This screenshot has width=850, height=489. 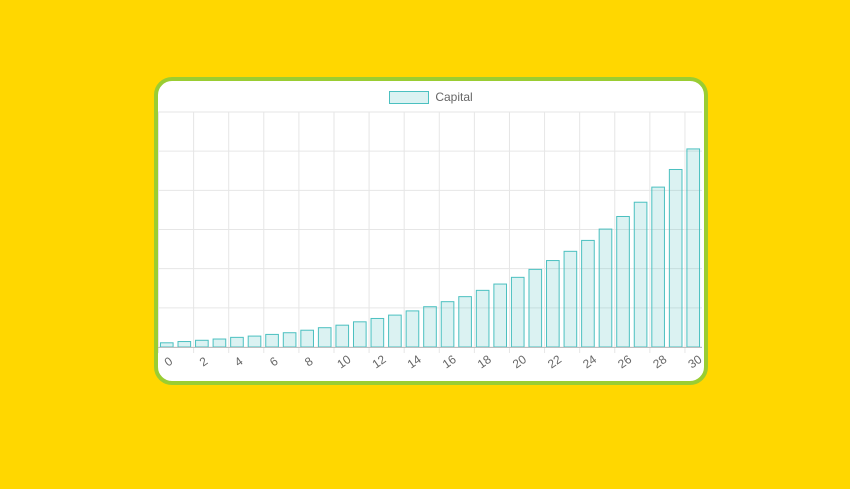 What do you see at coordinates (239, 361) in the screenshot?
I see `x-tick-label: 4` at bounding box center [239, 361].